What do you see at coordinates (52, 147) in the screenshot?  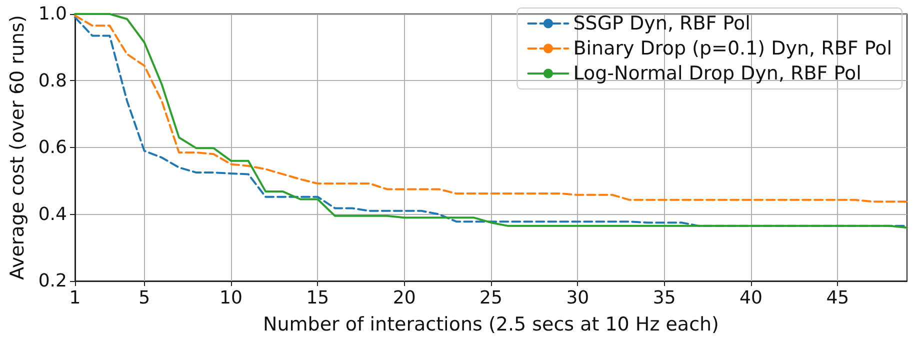 I see `y-tick-label: 0.6` at bounding box center [52, 147].